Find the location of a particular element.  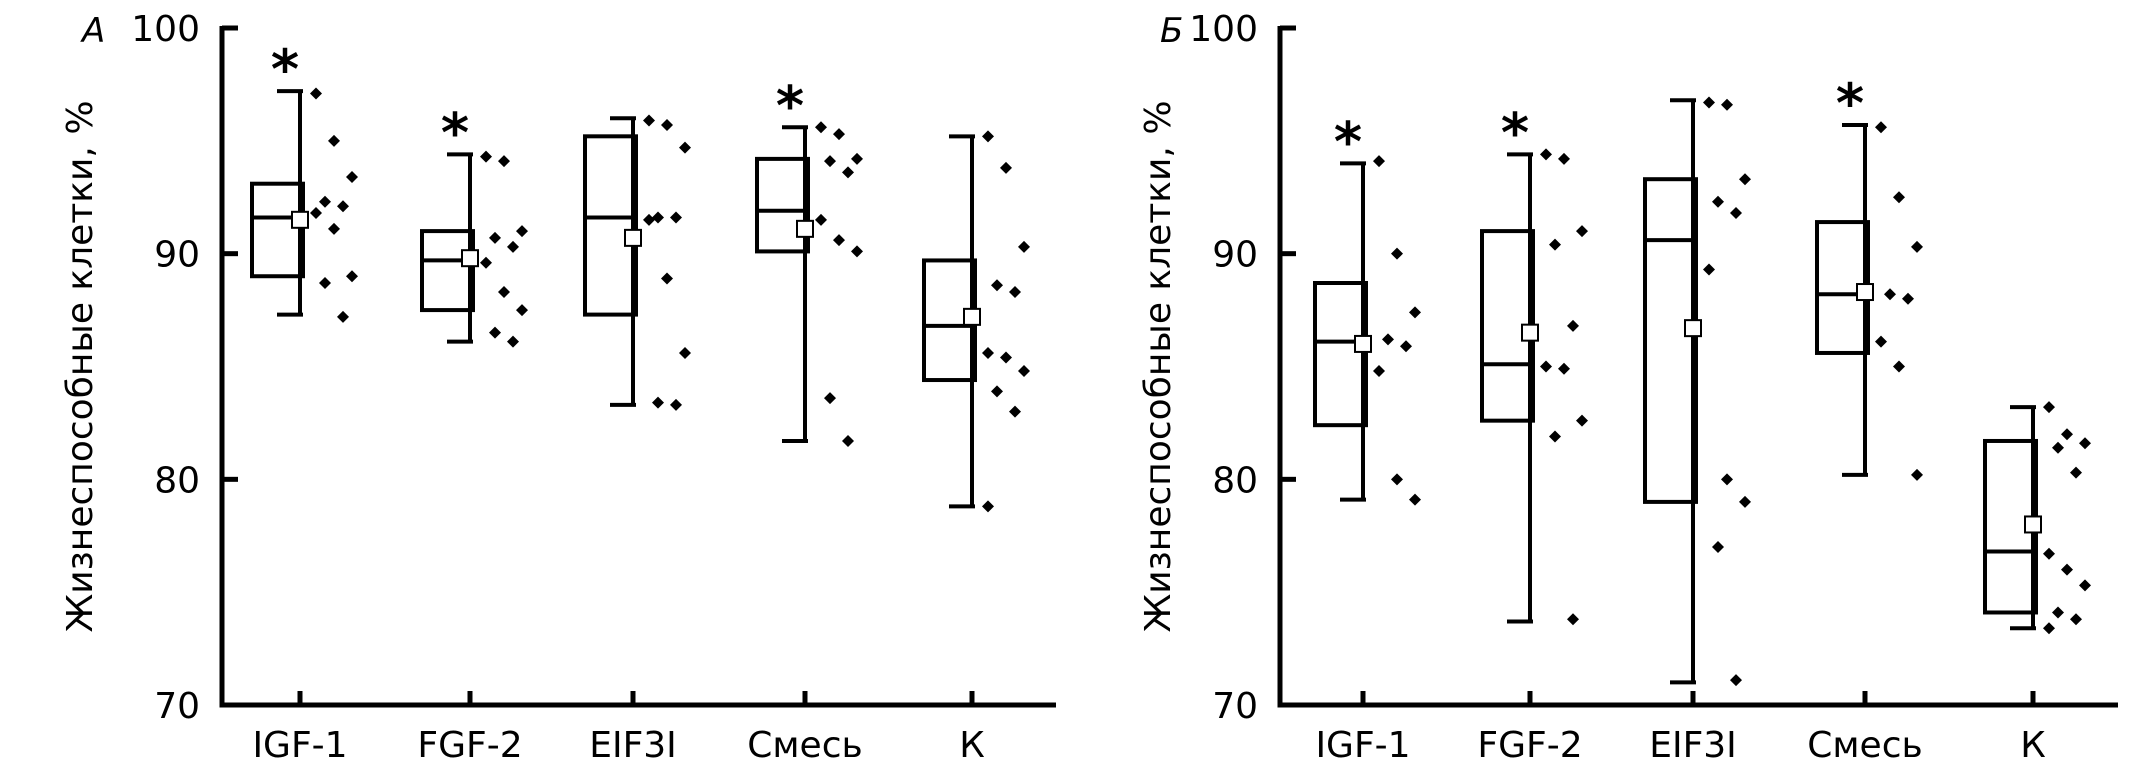

category-label: К is located at coordinates (2033, 745).